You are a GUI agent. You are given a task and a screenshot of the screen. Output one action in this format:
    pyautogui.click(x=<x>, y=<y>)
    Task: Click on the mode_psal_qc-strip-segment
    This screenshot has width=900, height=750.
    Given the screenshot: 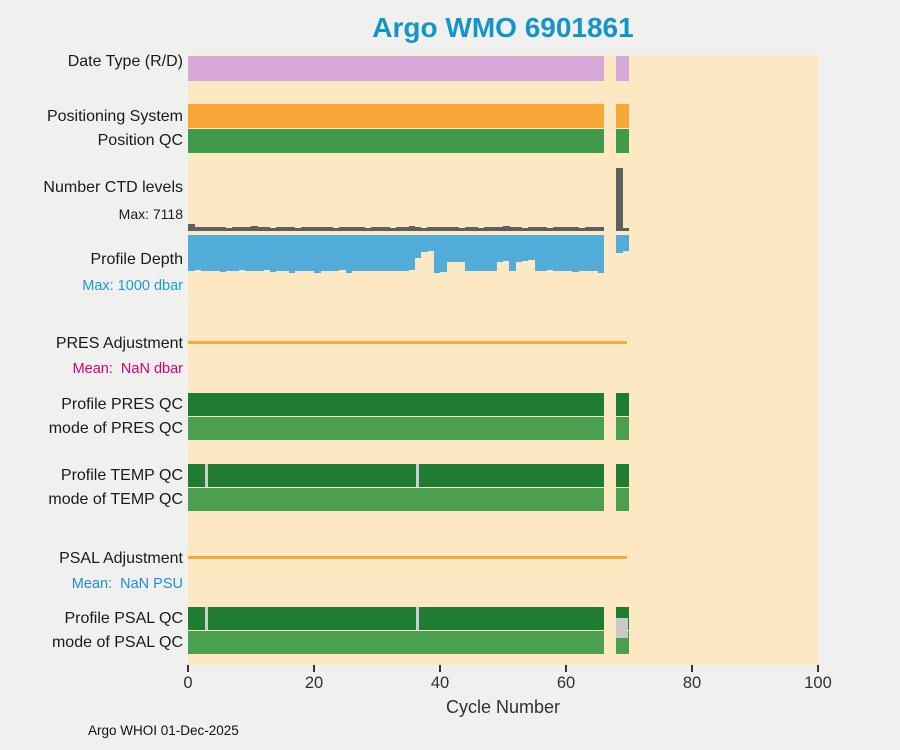 What is the action you would take?
    pyautogui.click(x=396, y=642)
    